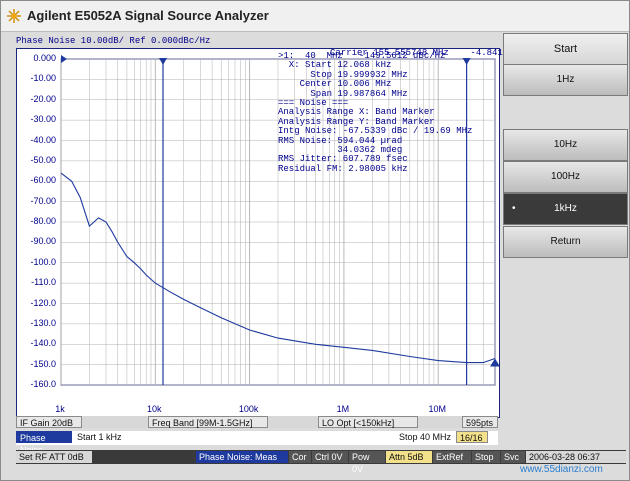  I want to click on ctrl-indicator: Ctrl 0V, so click(330, 457).